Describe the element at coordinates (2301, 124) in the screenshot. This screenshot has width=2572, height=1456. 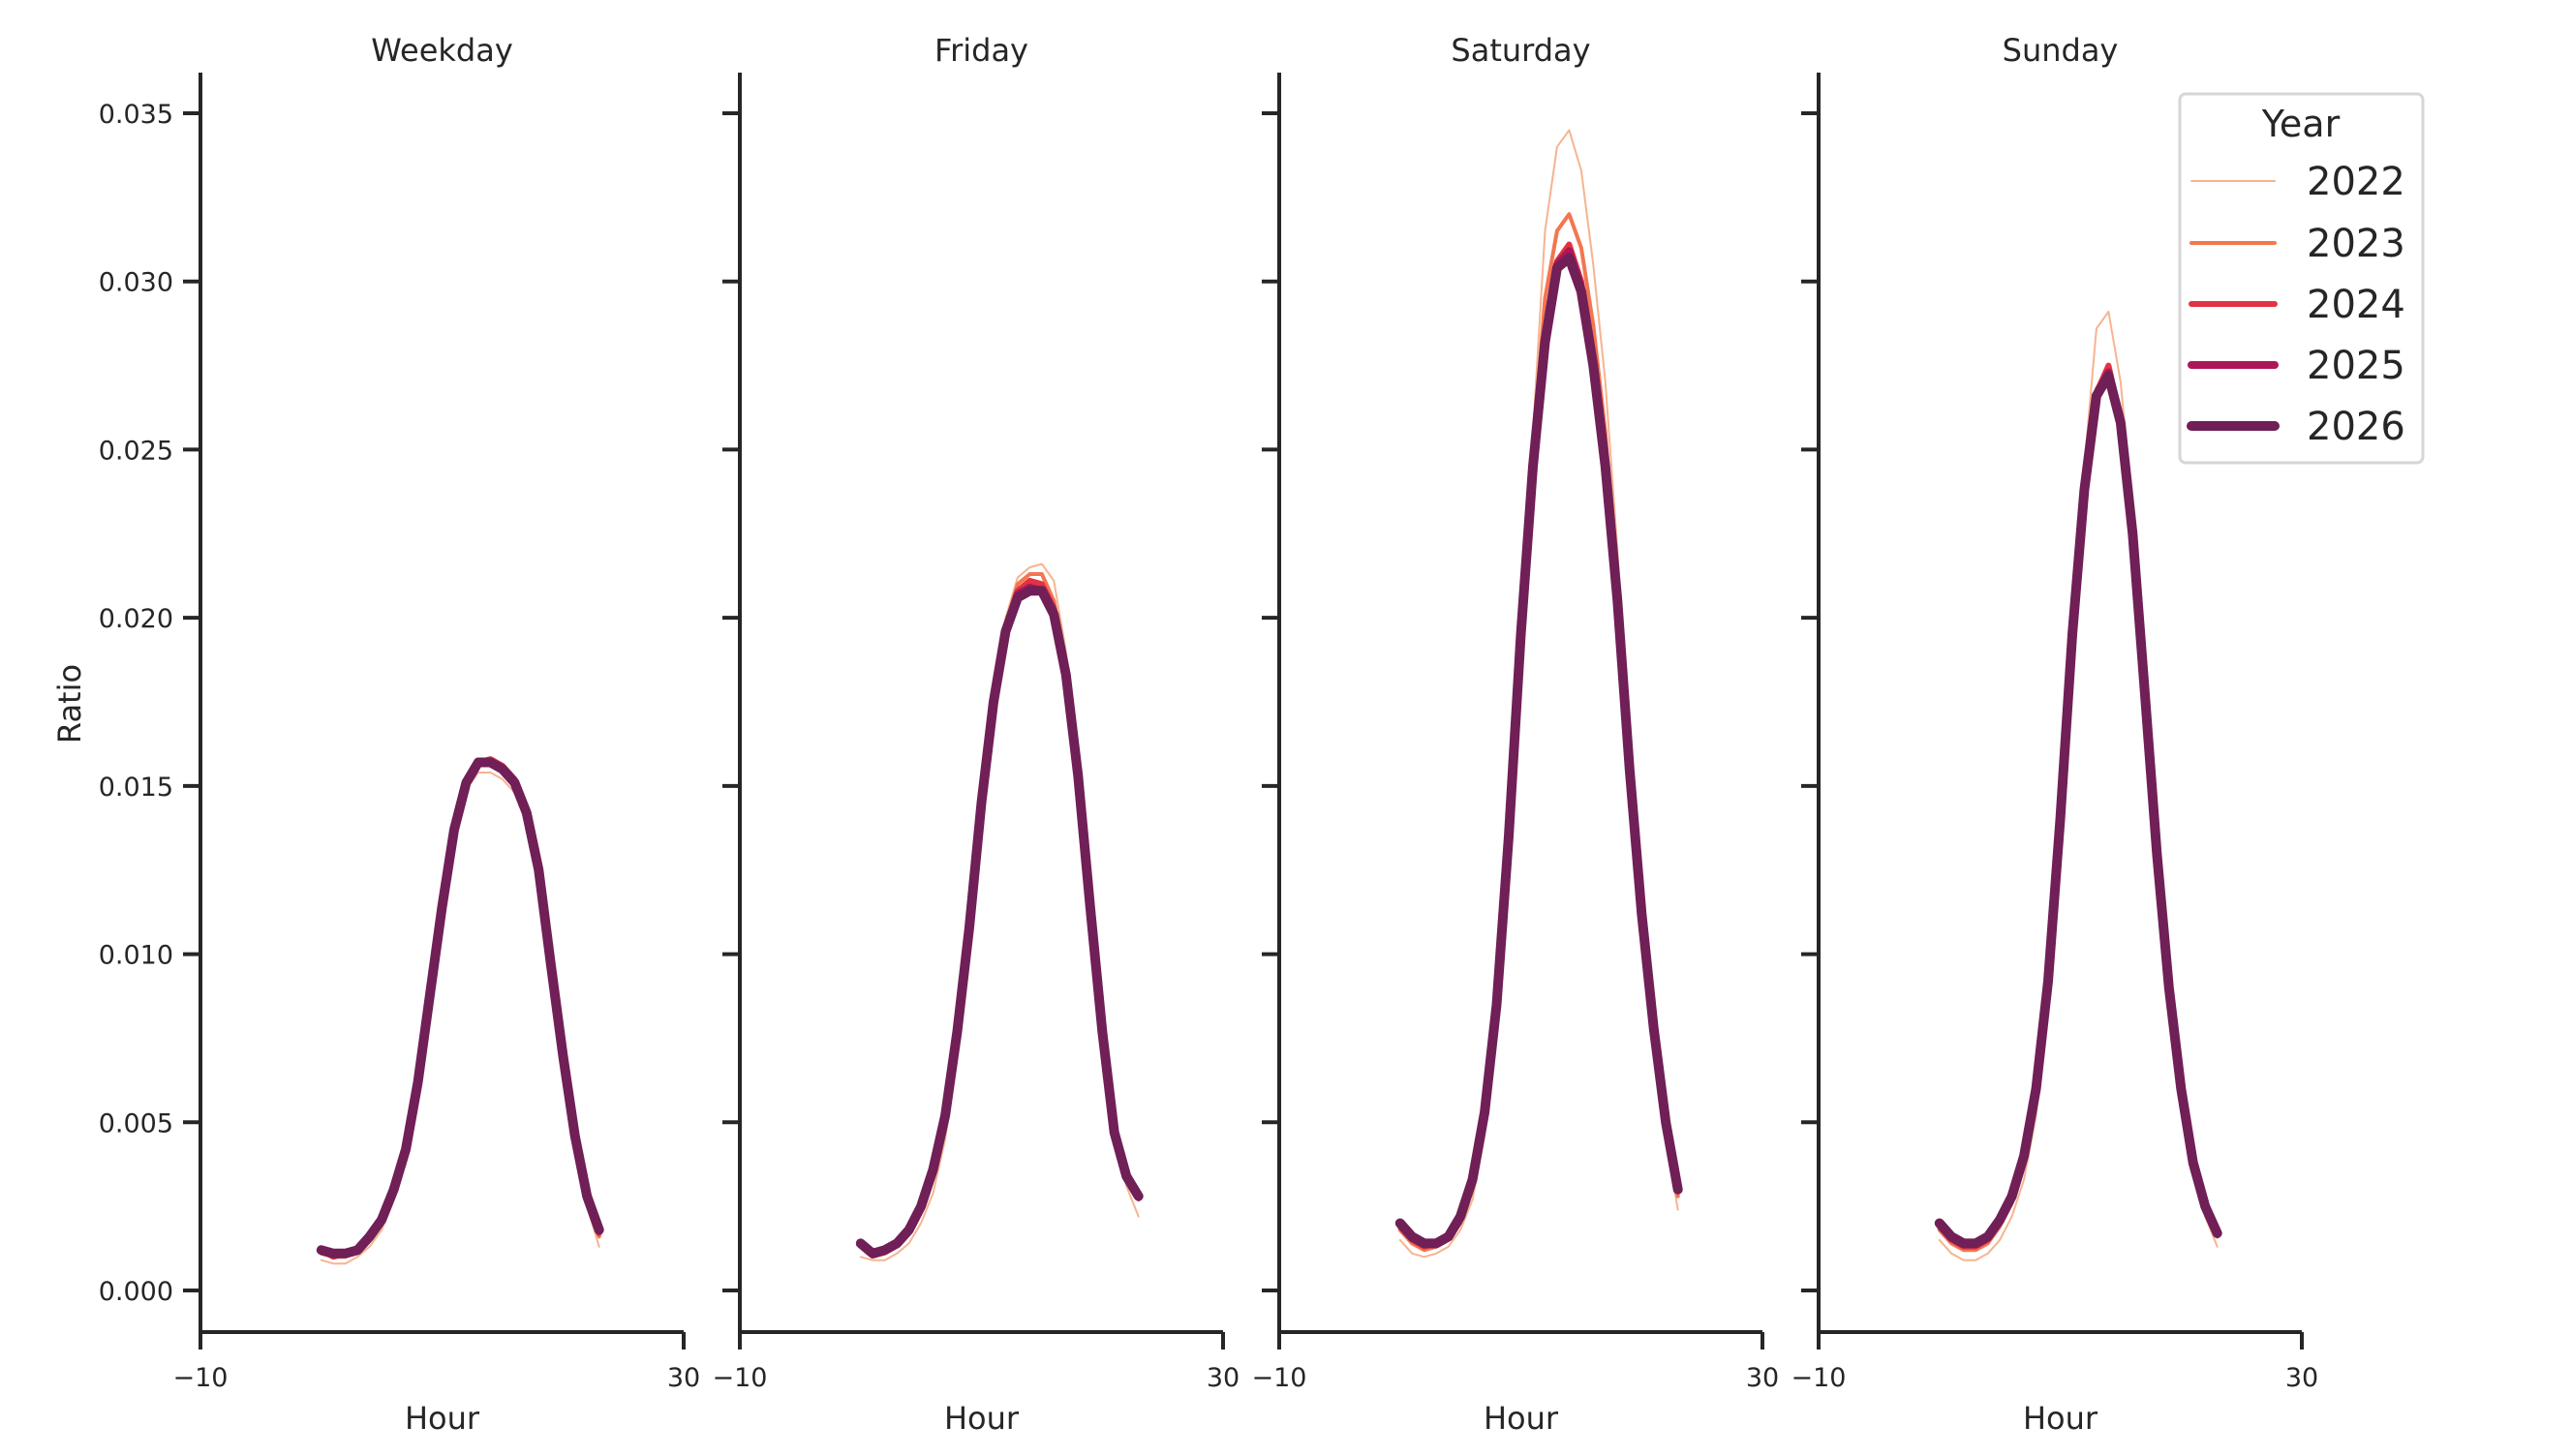
I see `legend-title: Year` at that location.